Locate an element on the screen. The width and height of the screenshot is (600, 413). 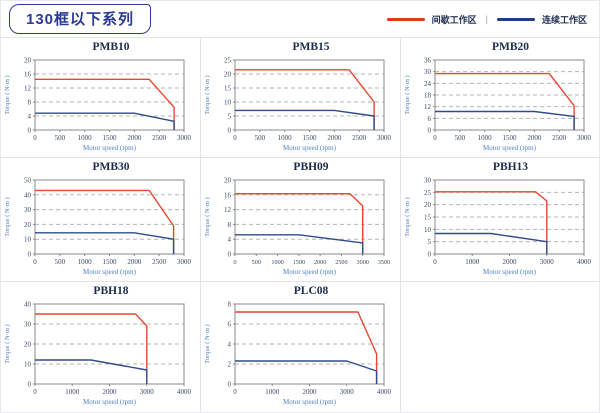
legend-continuous-label: 连续工作区 is located at coordinates (564, 19).